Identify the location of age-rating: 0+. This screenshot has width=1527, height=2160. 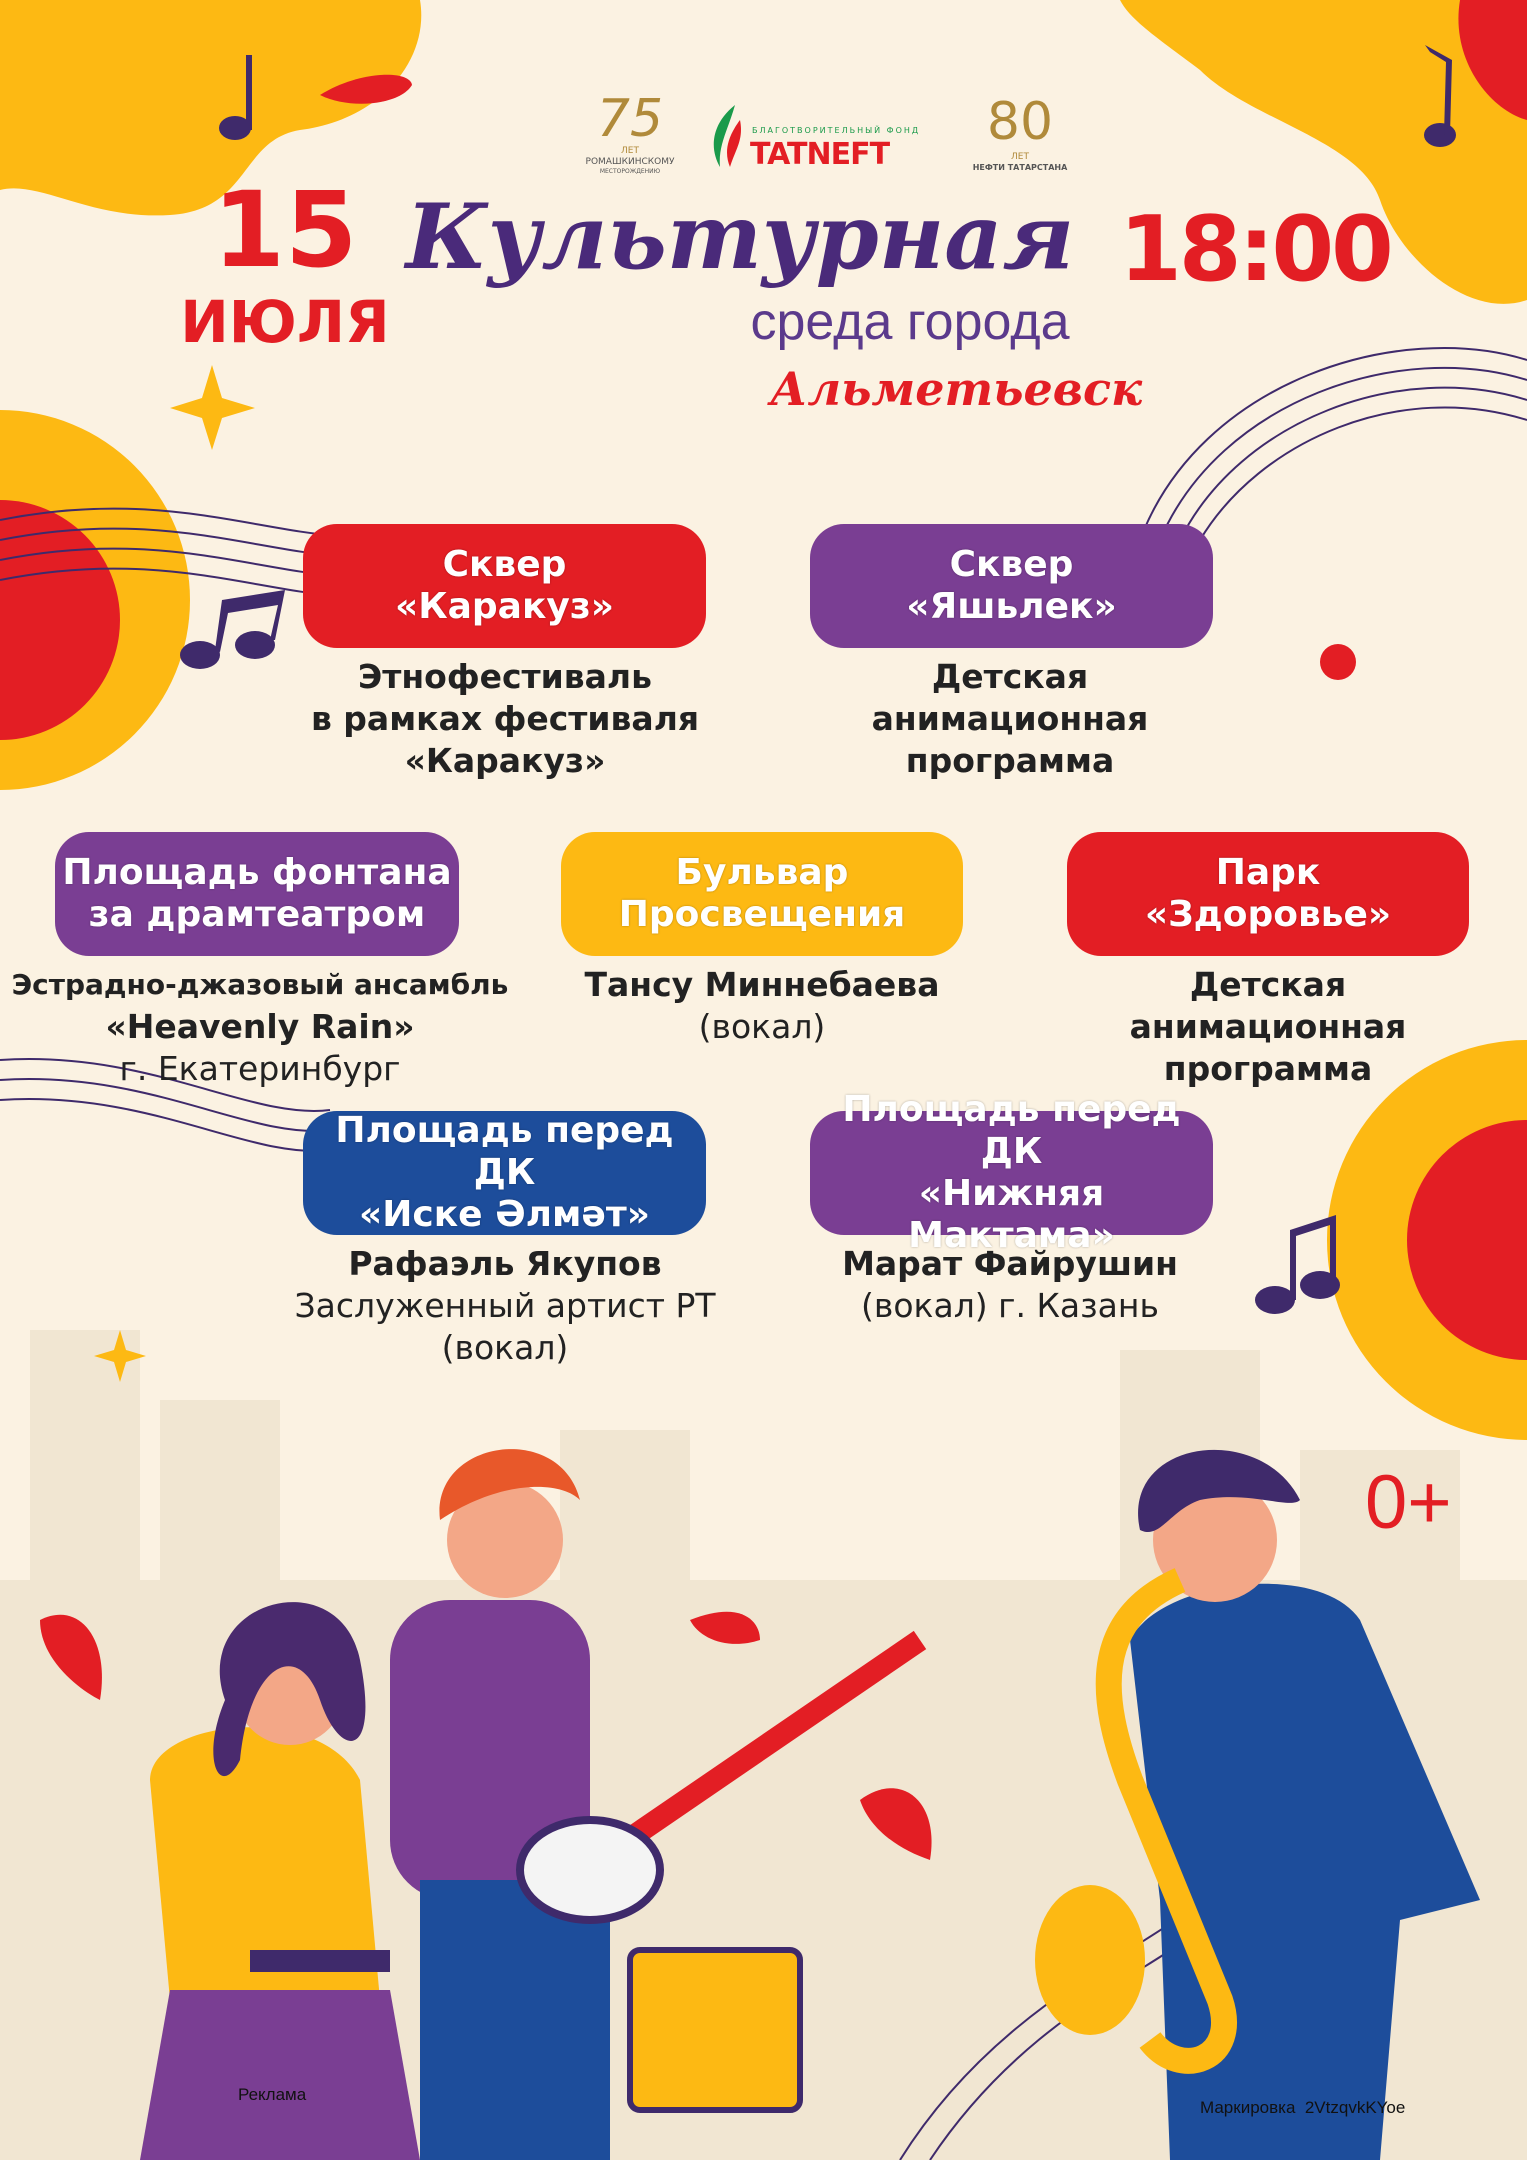
(1408, 1502).